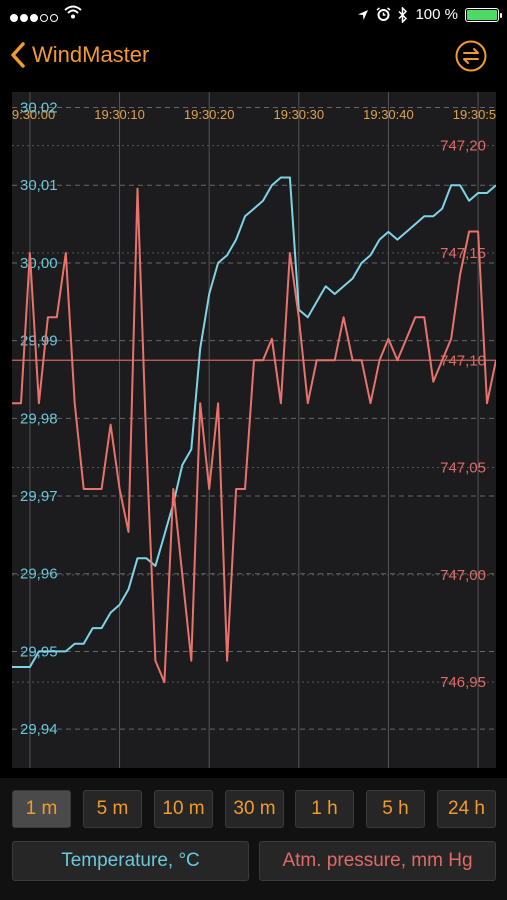  I want to click on range-button-1m: 1 m, so click(41, 809).